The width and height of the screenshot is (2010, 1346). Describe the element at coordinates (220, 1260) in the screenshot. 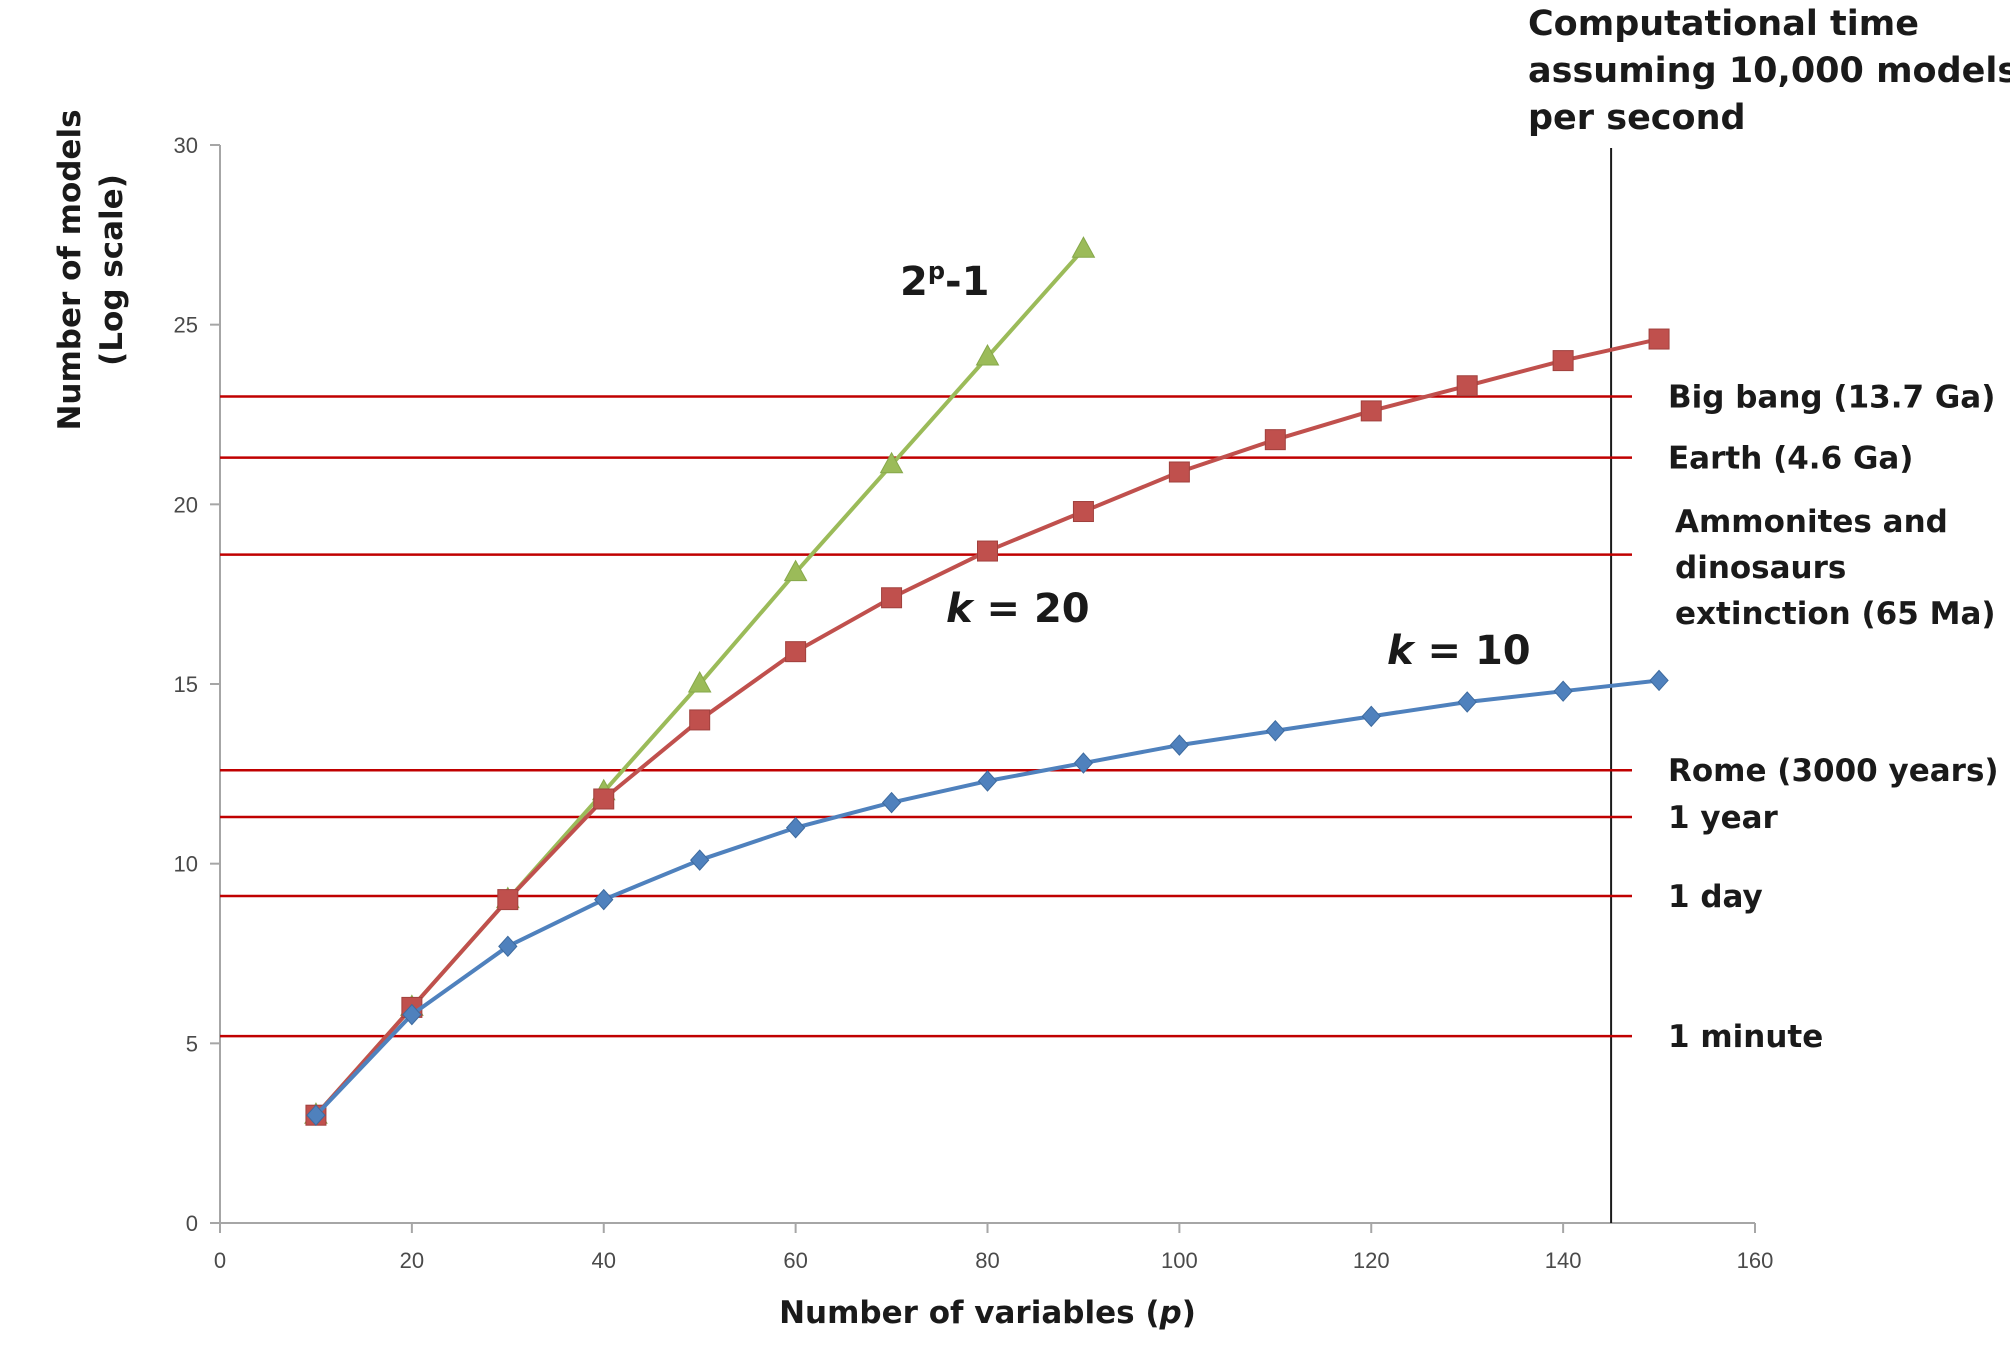

I see `x-tick-label: 0` at that location.